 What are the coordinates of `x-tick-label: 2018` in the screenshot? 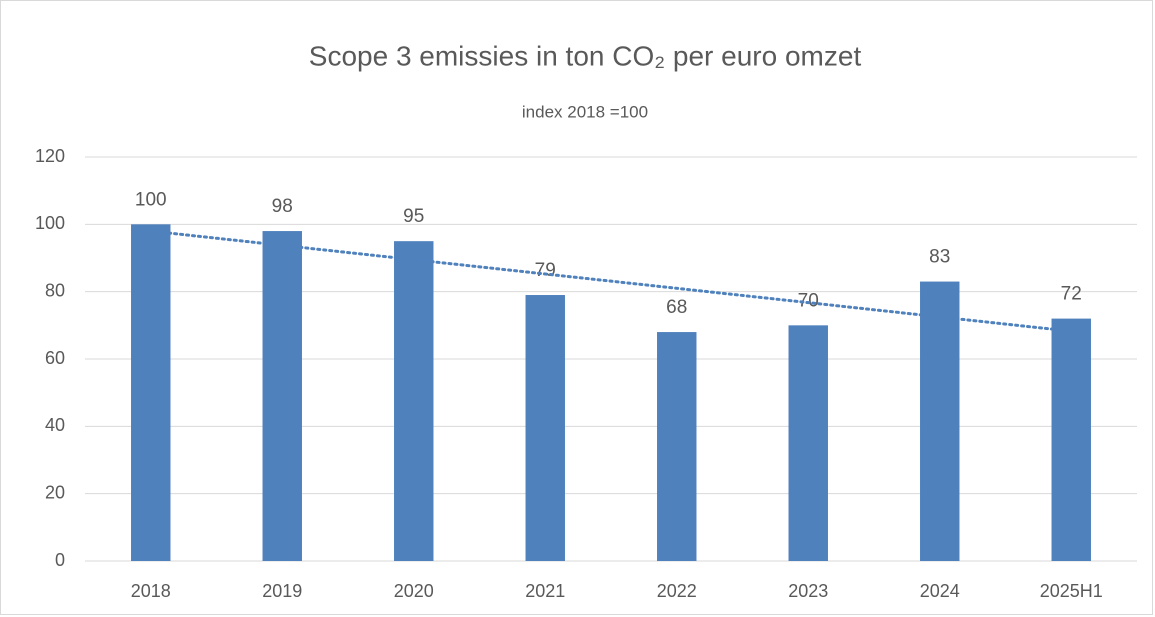 It's located at (151, 591).